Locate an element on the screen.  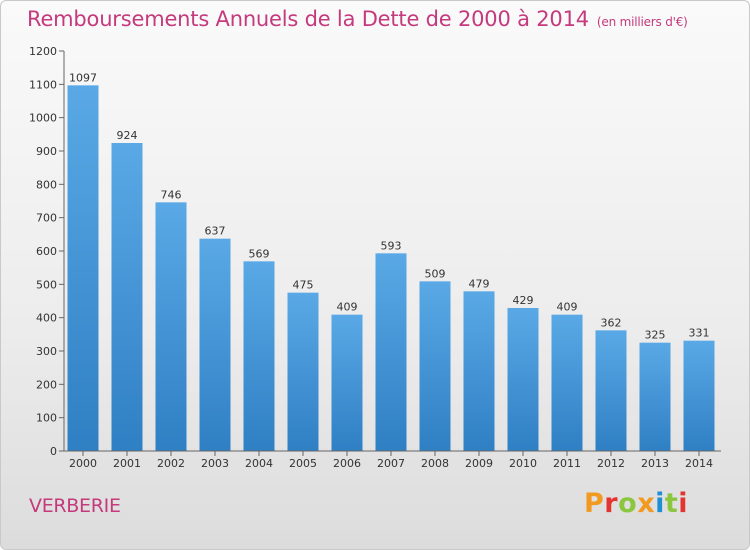
town-name: VERBERIE is located at coordinates (75, 506).